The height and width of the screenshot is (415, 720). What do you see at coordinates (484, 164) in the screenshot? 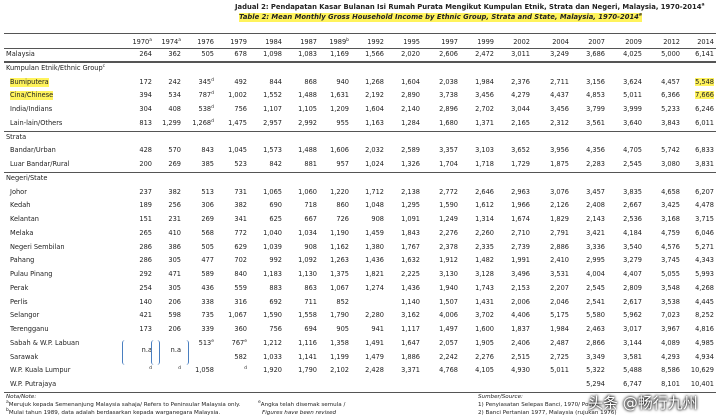
I see `cell-text: 1,718` at bounding box center [484, 164].